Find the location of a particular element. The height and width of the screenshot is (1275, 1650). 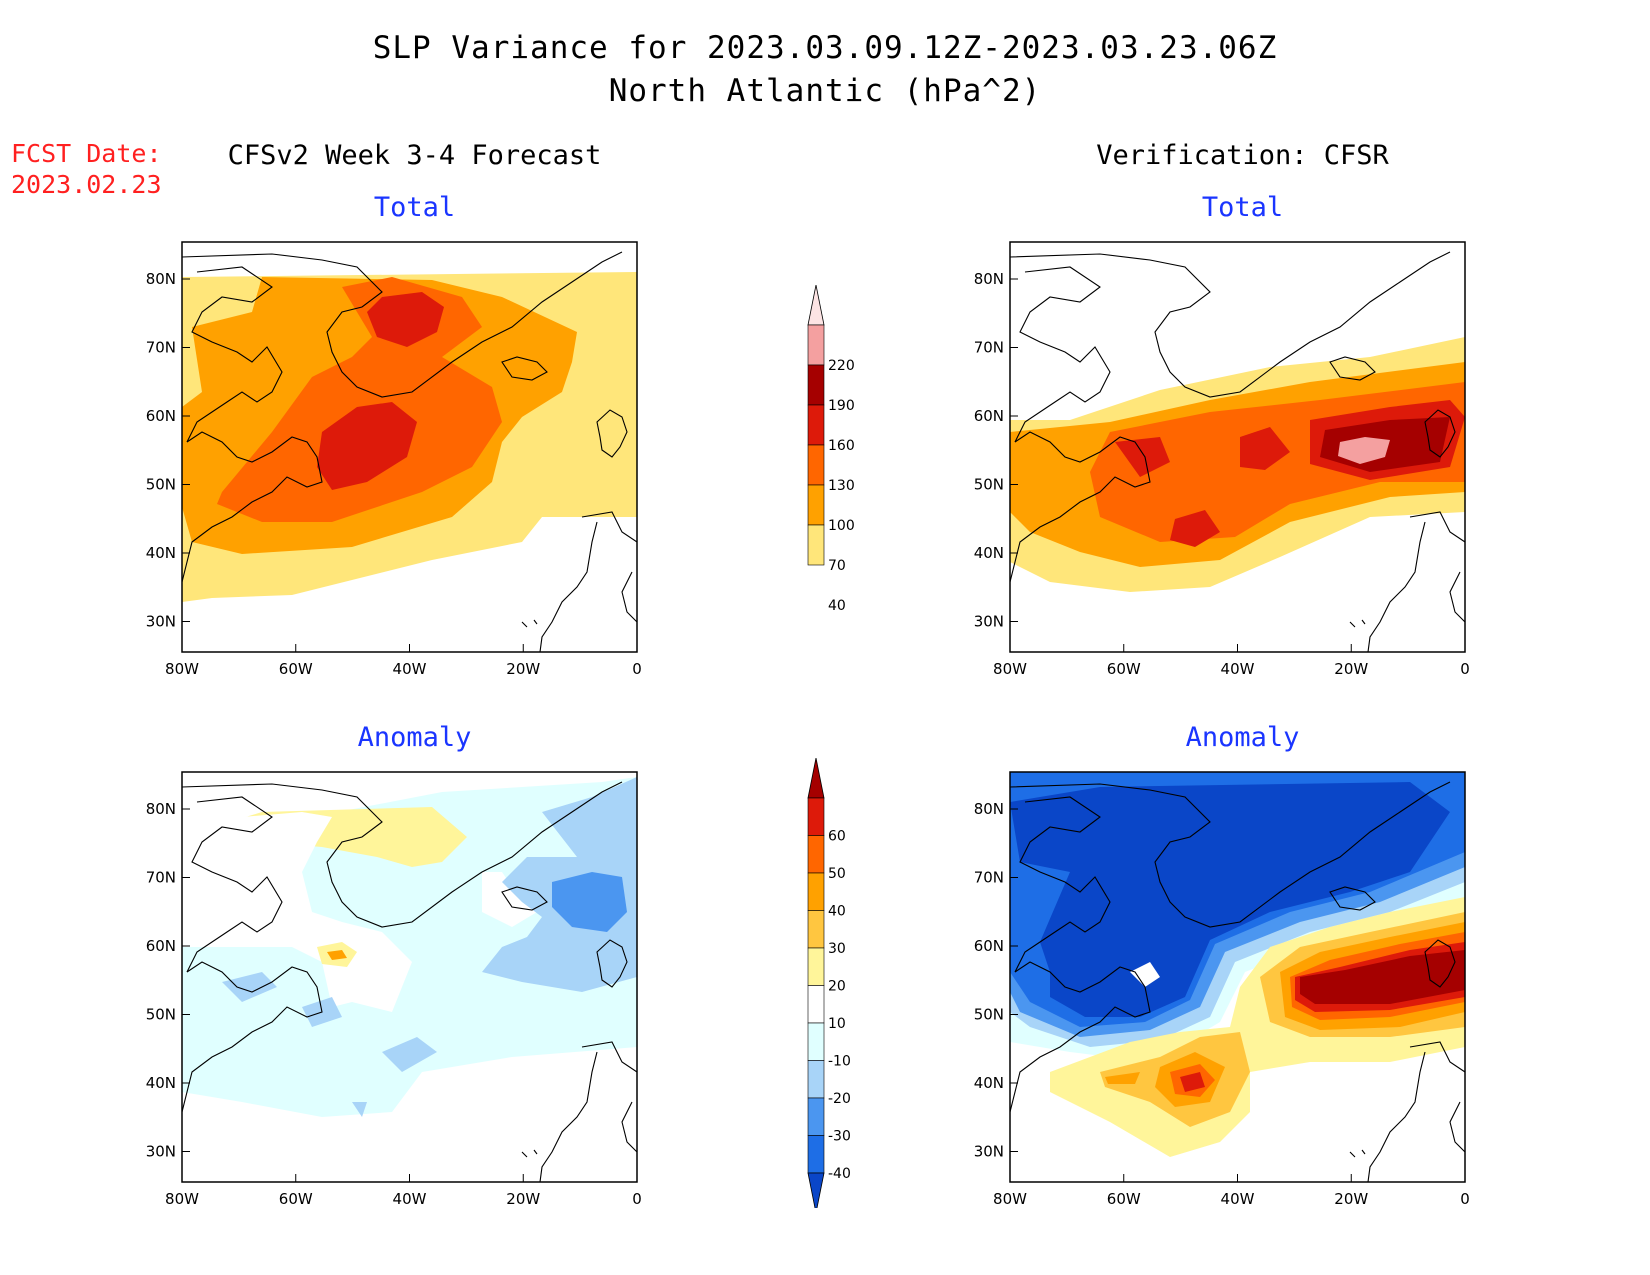

map-panel-verif-anomaly: 80W 60W 40W 20W 0 80N 70N 60N 50N 40N 30N is located at coordinates (1218, 993).